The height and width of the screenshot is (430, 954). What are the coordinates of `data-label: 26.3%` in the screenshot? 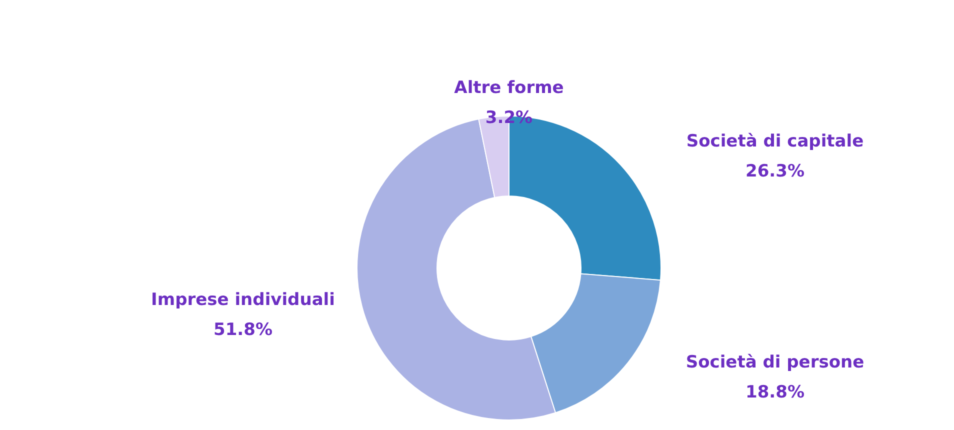 It's located at (775, 172).